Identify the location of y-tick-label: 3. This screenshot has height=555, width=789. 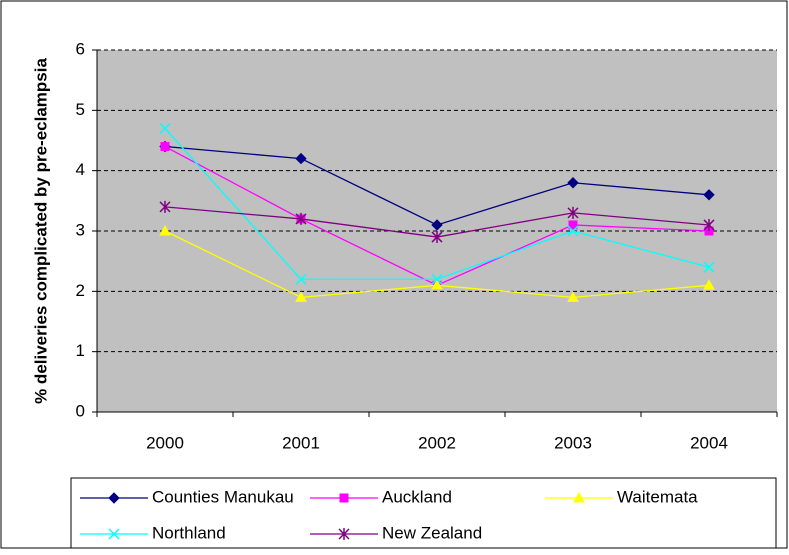
(80, 229).